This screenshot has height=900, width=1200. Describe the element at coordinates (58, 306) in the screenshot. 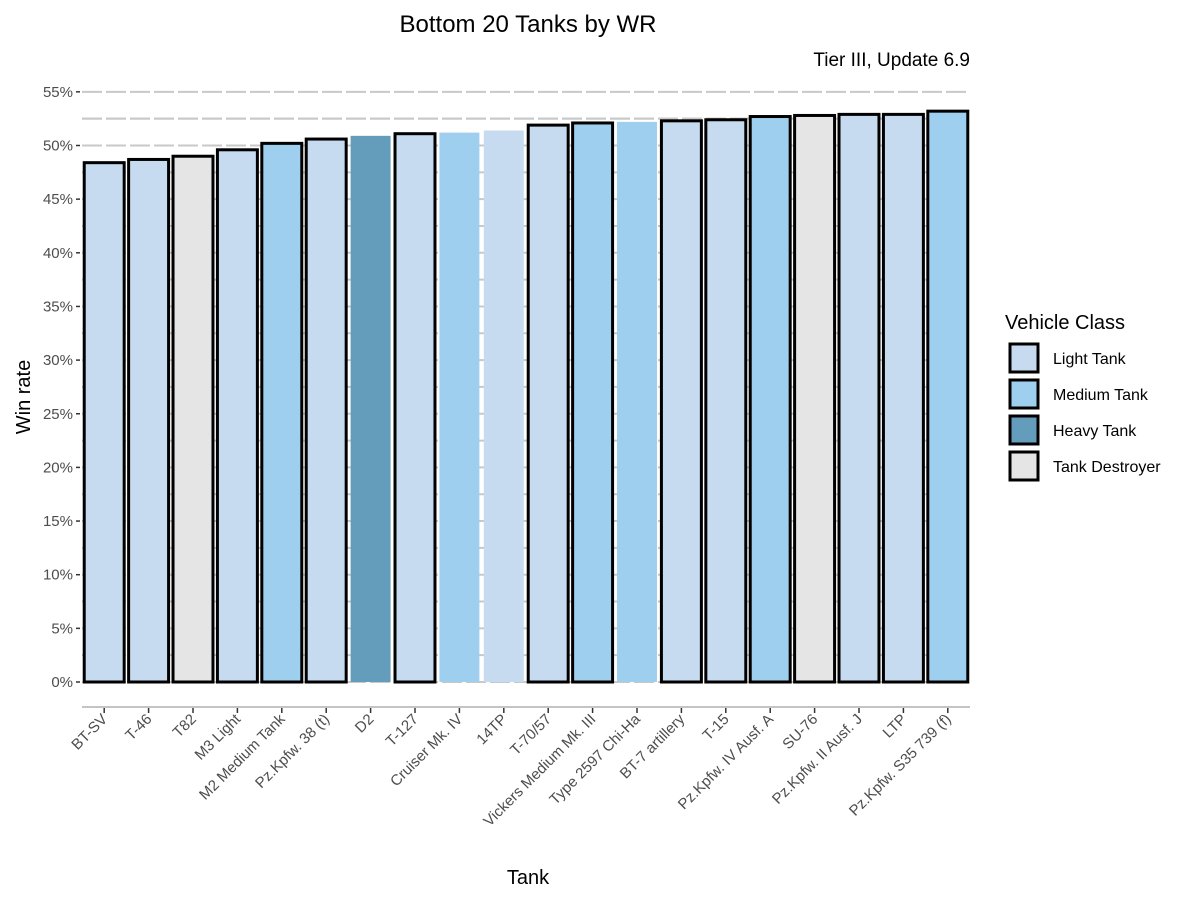

I see `y-tick-label: 35%` at that location.